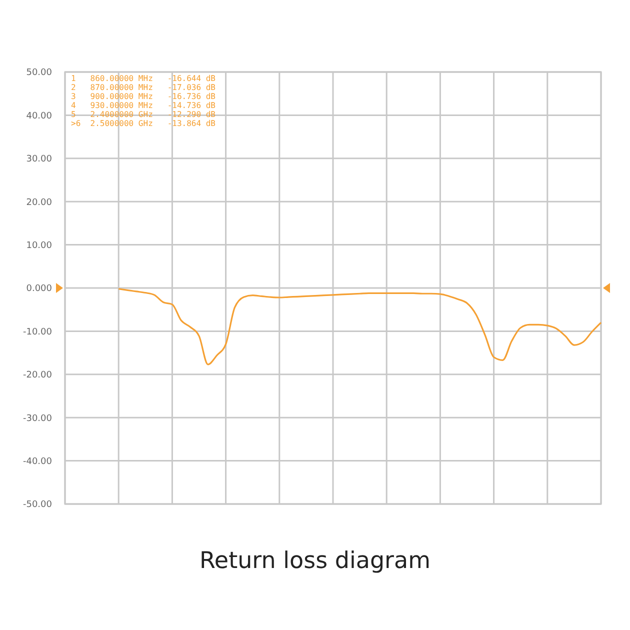 This screenshot has width=630, height=630. Describe the element at coordinates (37, 375) in the screenshot. I see `y-tick-label: -20.00` at that location.